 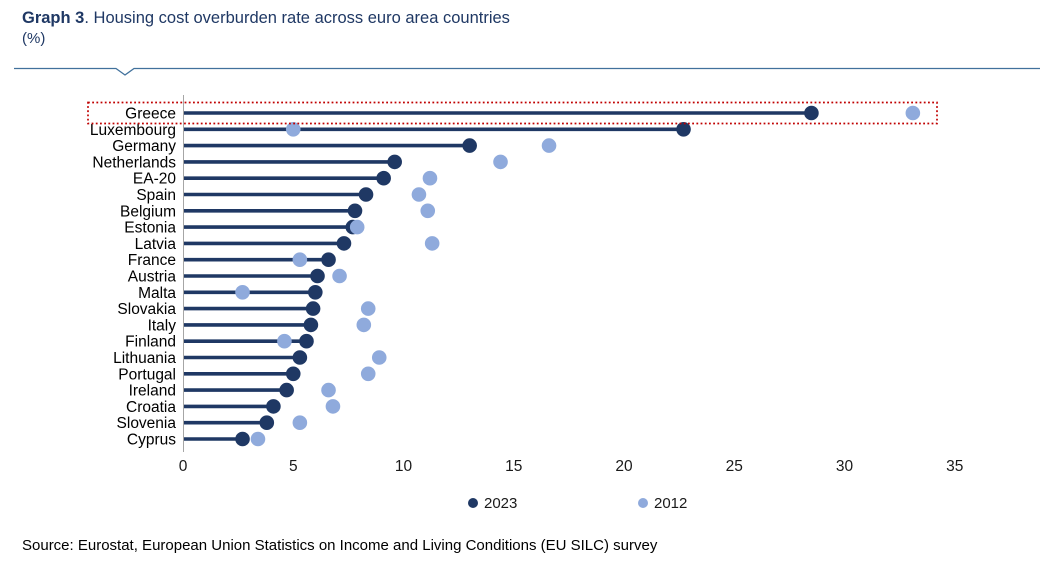 I want to click on country-label-slovenia: Slovenia, so click(x=147, y=423).